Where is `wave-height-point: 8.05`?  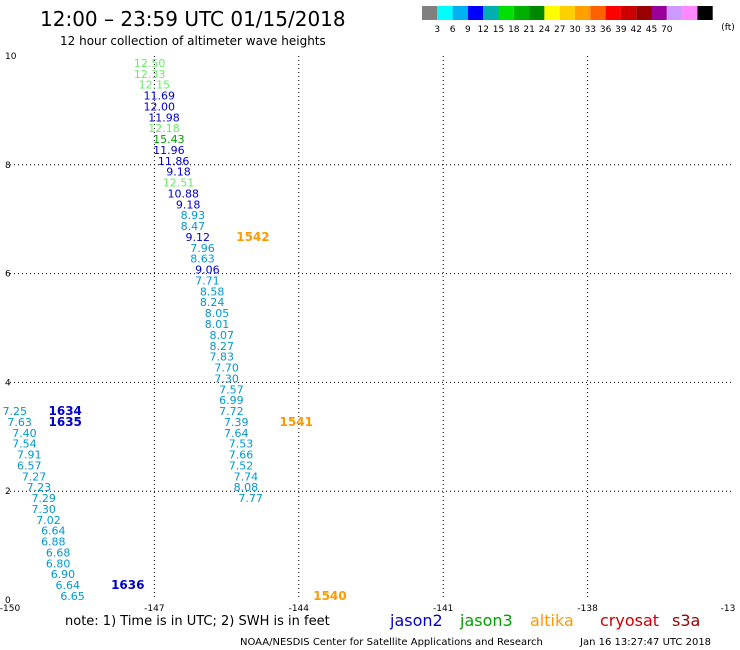 wave-height-point: 8.05 is located at coordinates (217, 313).